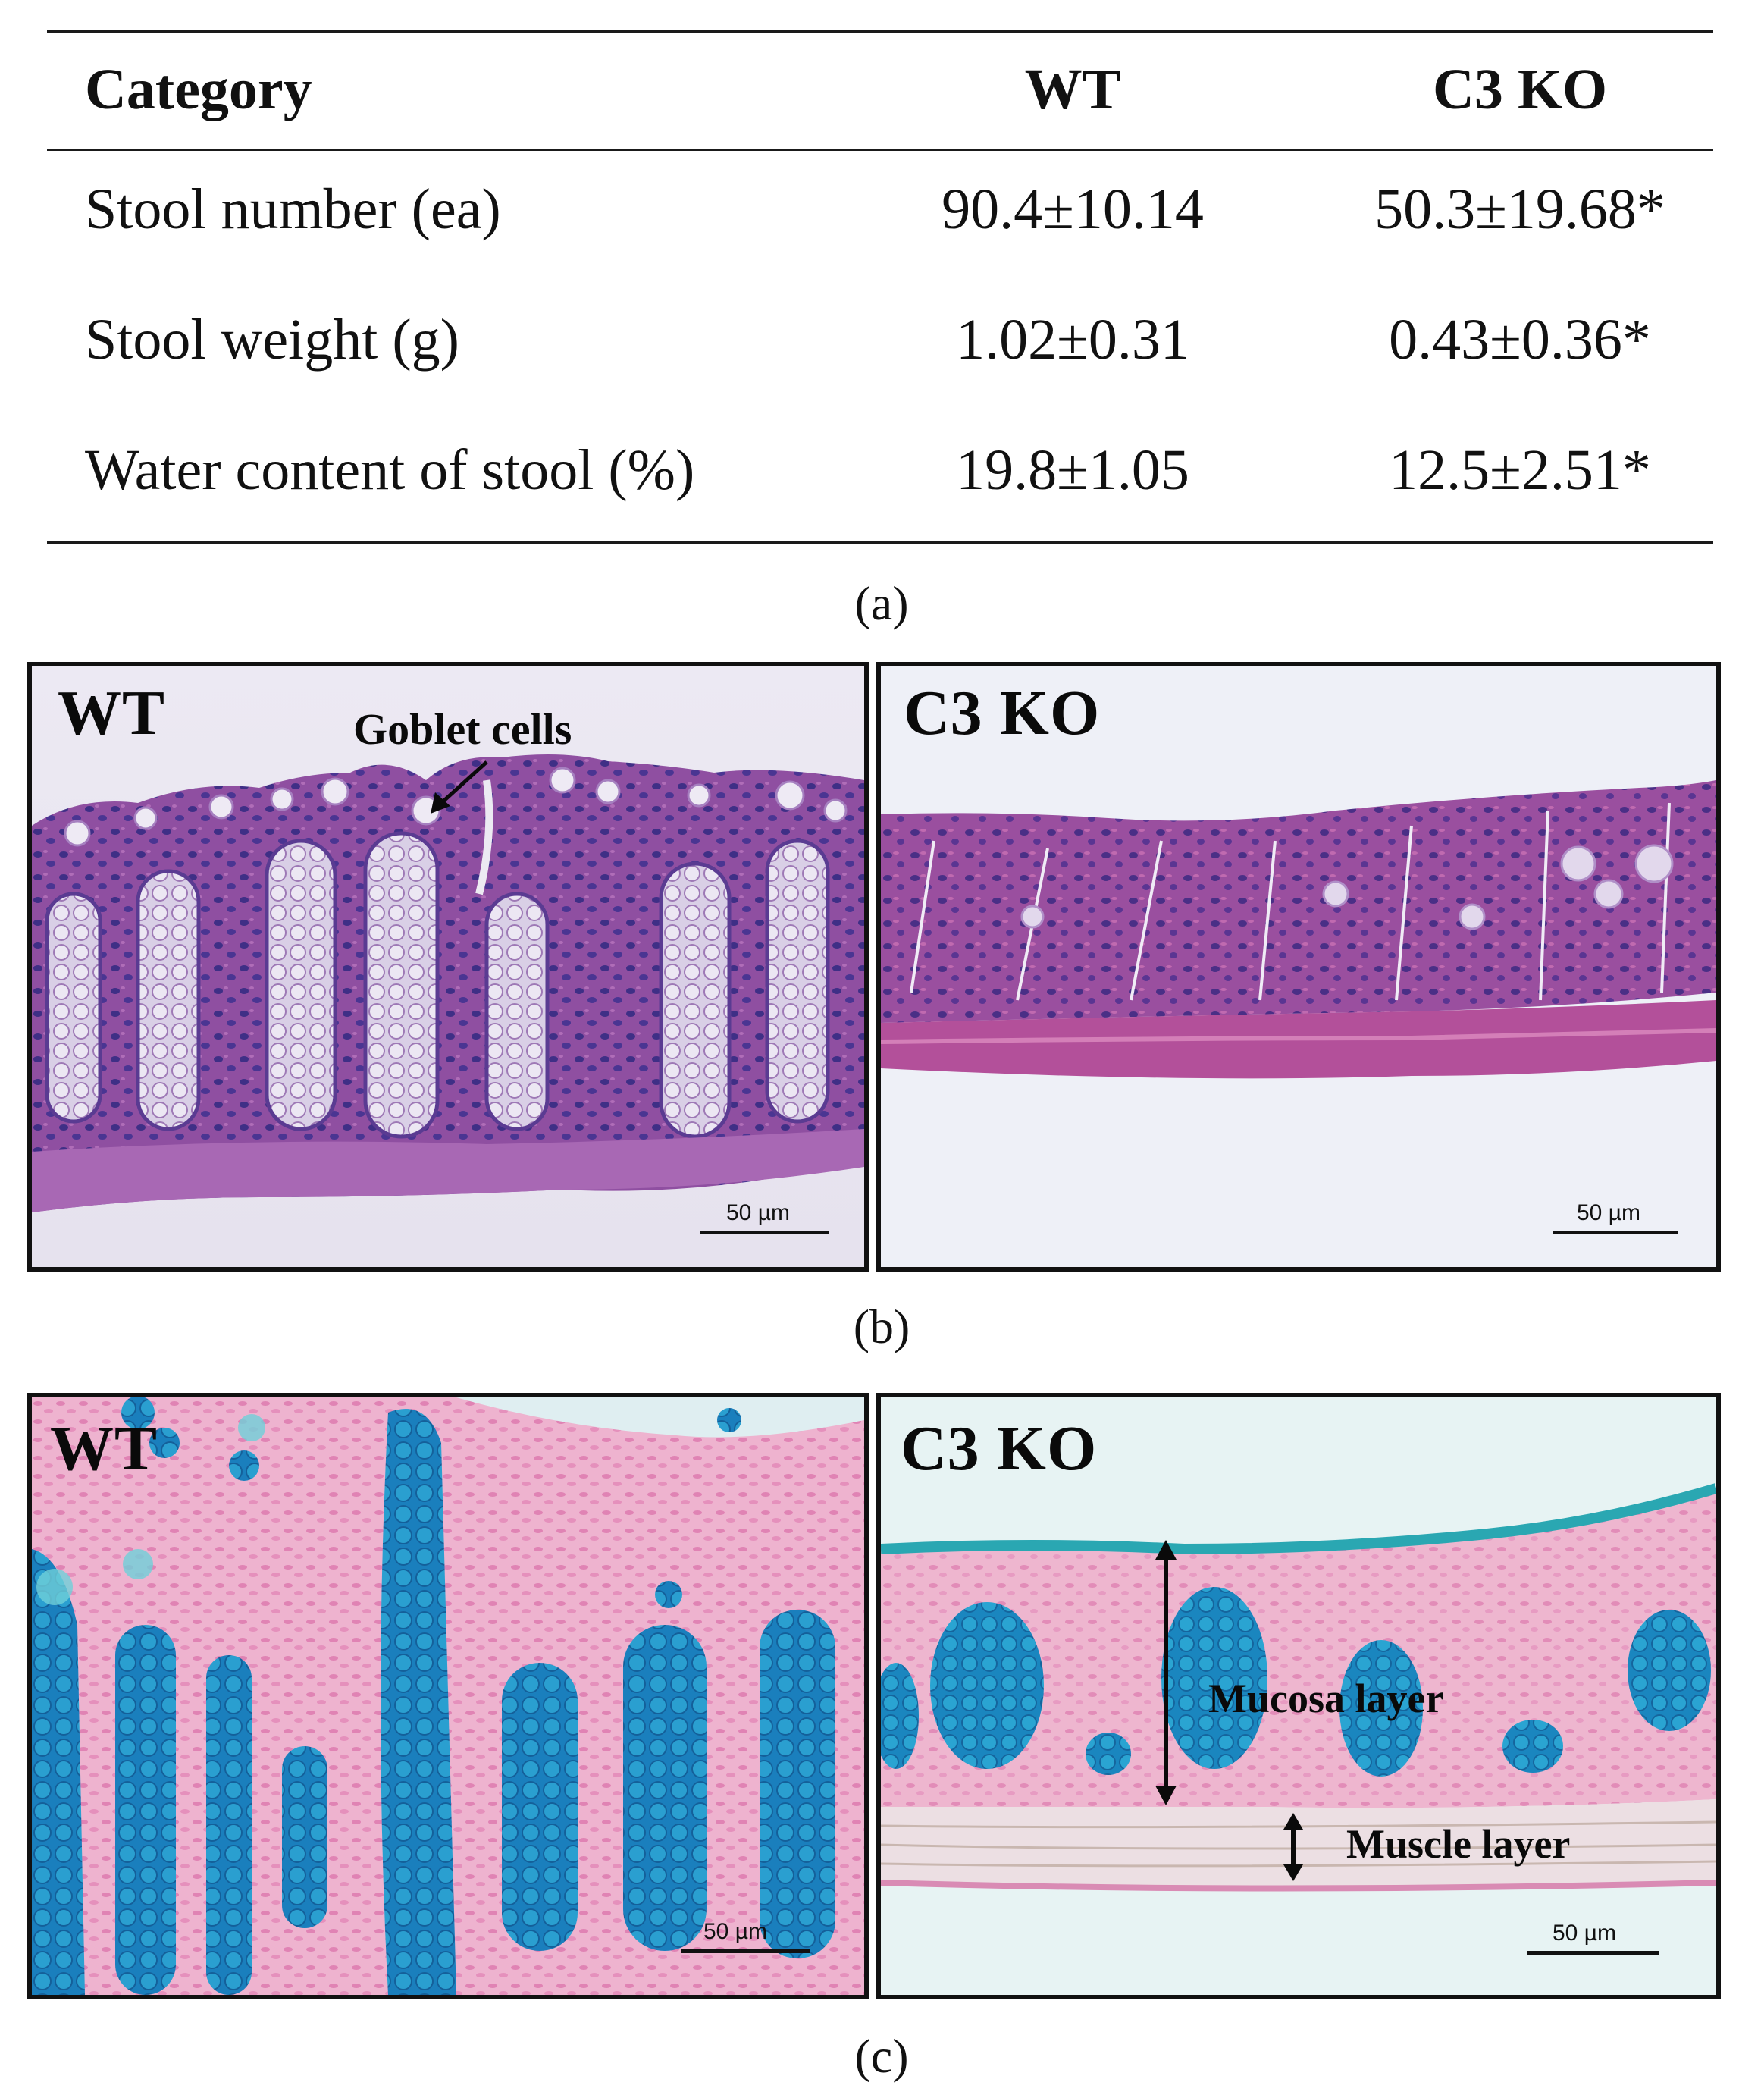  Describe the element at coordinates (1072, 340) in the screenshot. I see `table-cell: 1.02±0.31` at that location.